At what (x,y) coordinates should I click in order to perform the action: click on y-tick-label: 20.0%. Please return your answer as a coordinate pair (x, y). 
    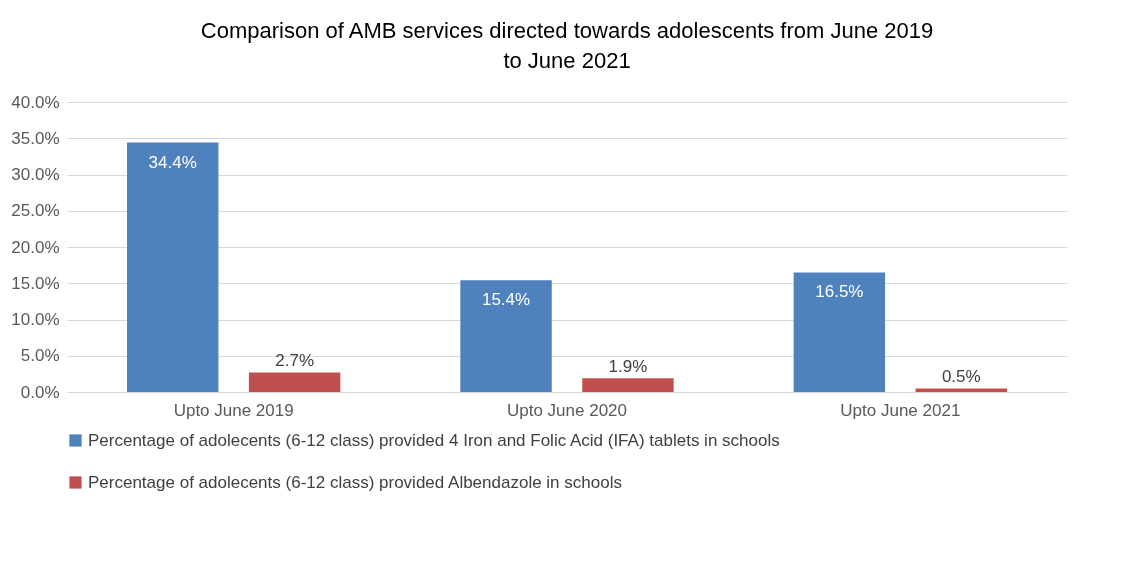
    Looking at the image, I should click on (35, 247).